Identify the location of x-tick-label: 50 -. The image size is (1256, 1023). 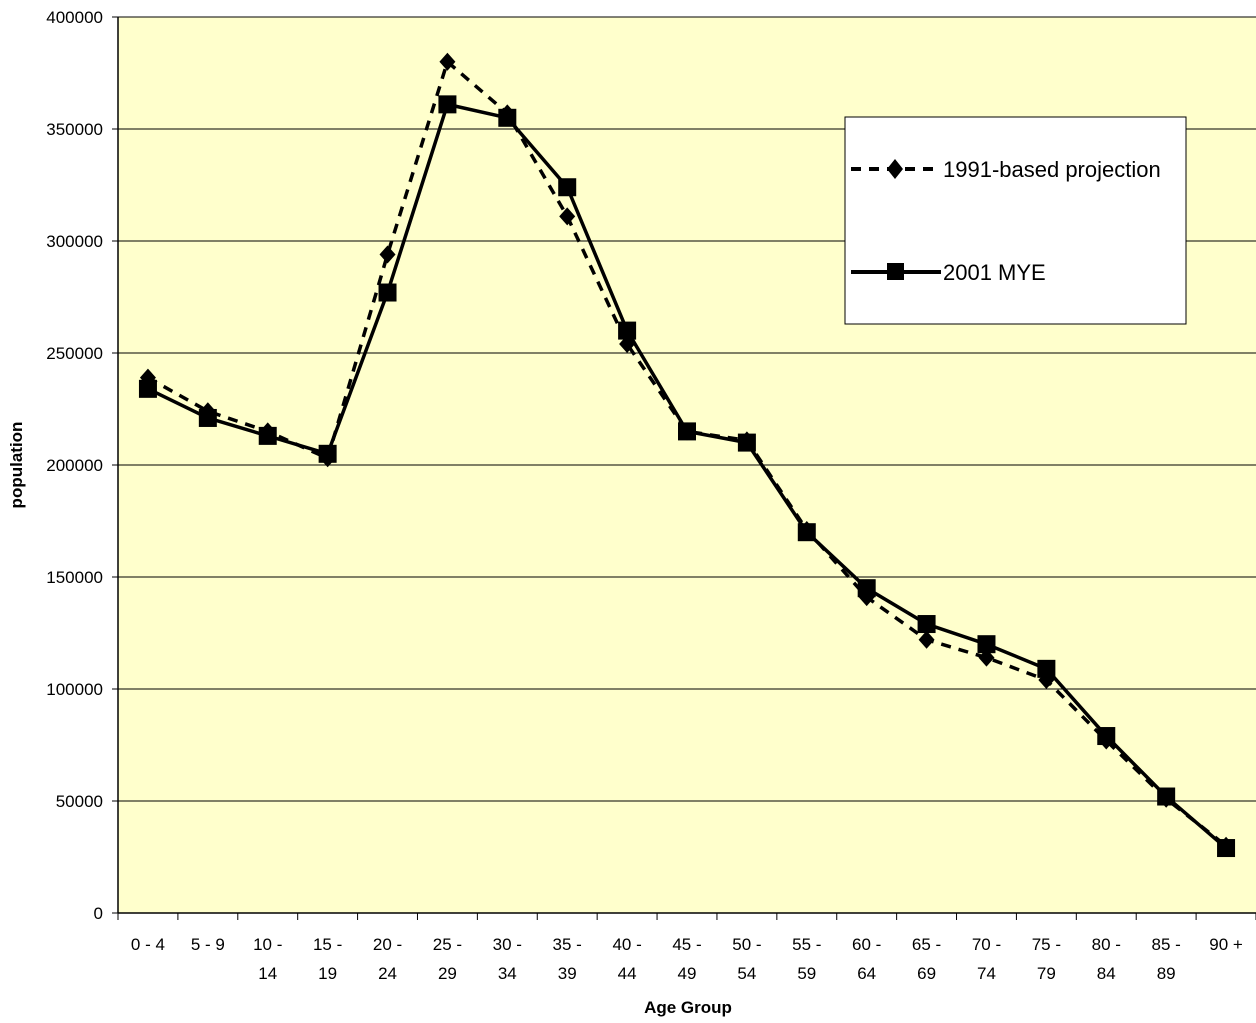
(746, 944).